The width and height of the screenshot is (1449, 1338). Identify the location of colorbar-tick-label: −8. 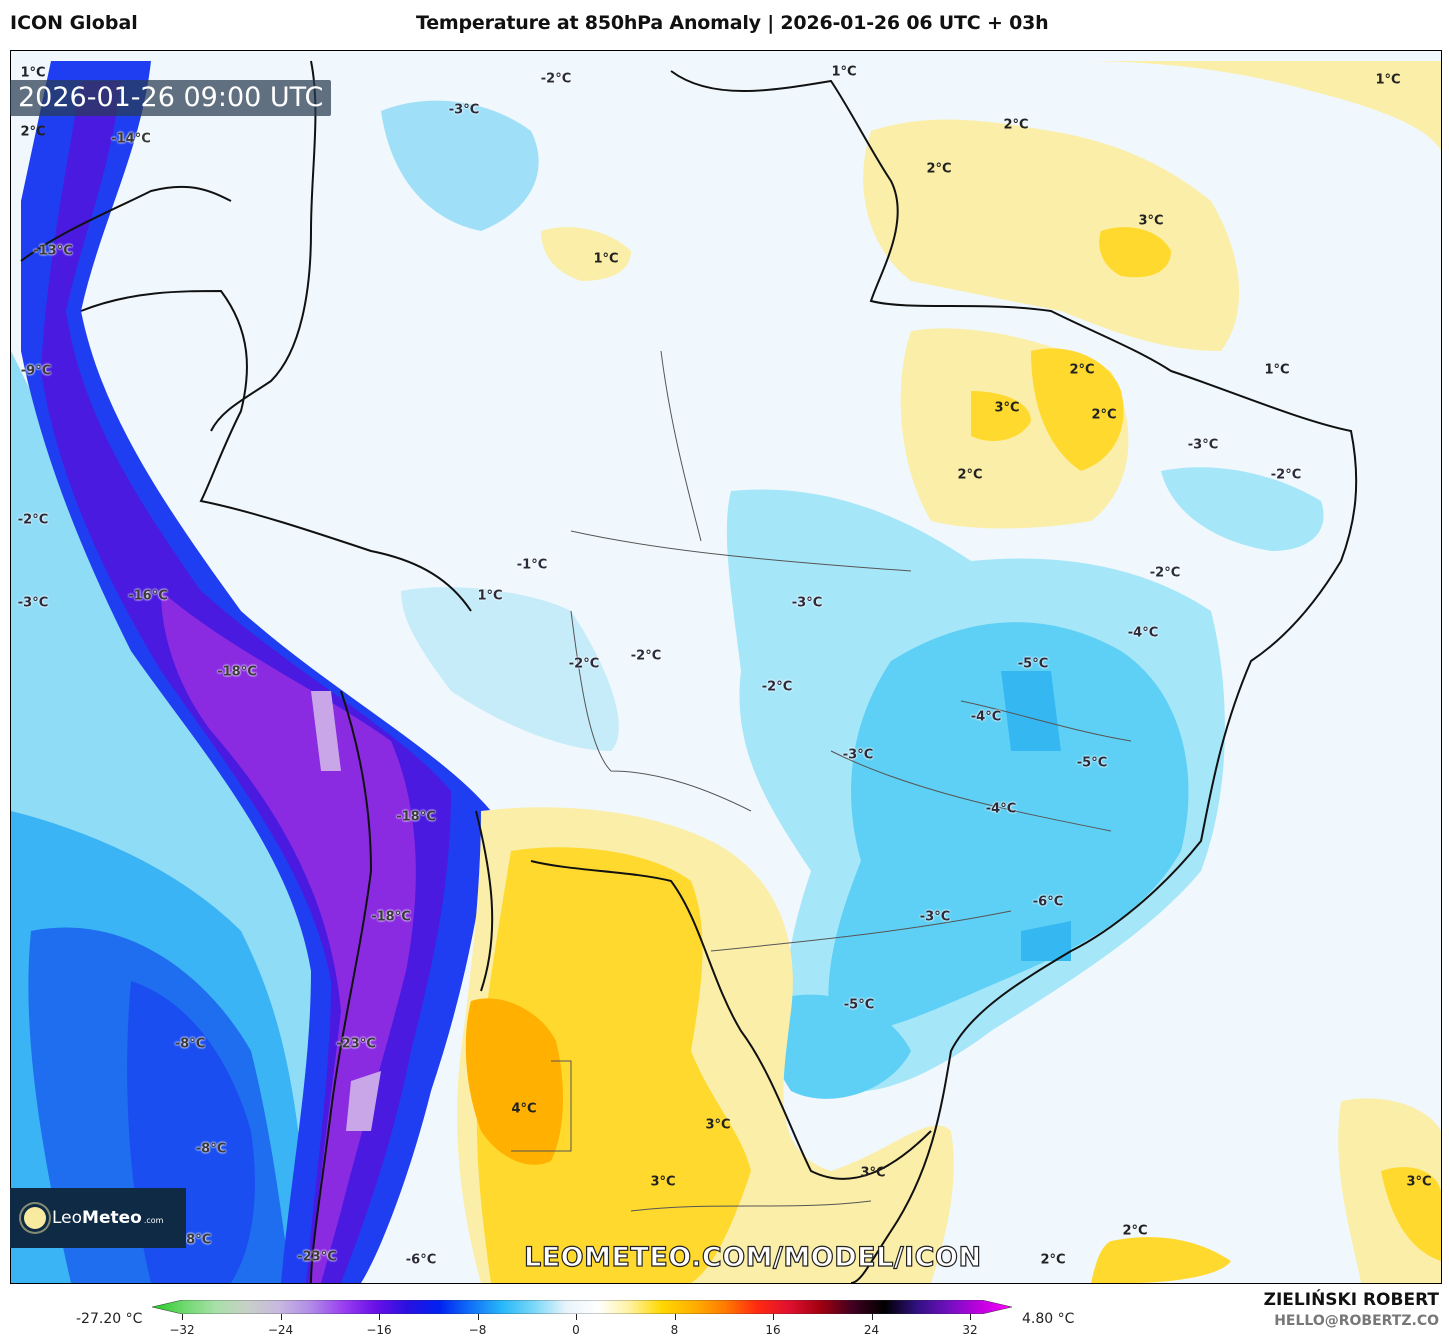
(477, 1330).